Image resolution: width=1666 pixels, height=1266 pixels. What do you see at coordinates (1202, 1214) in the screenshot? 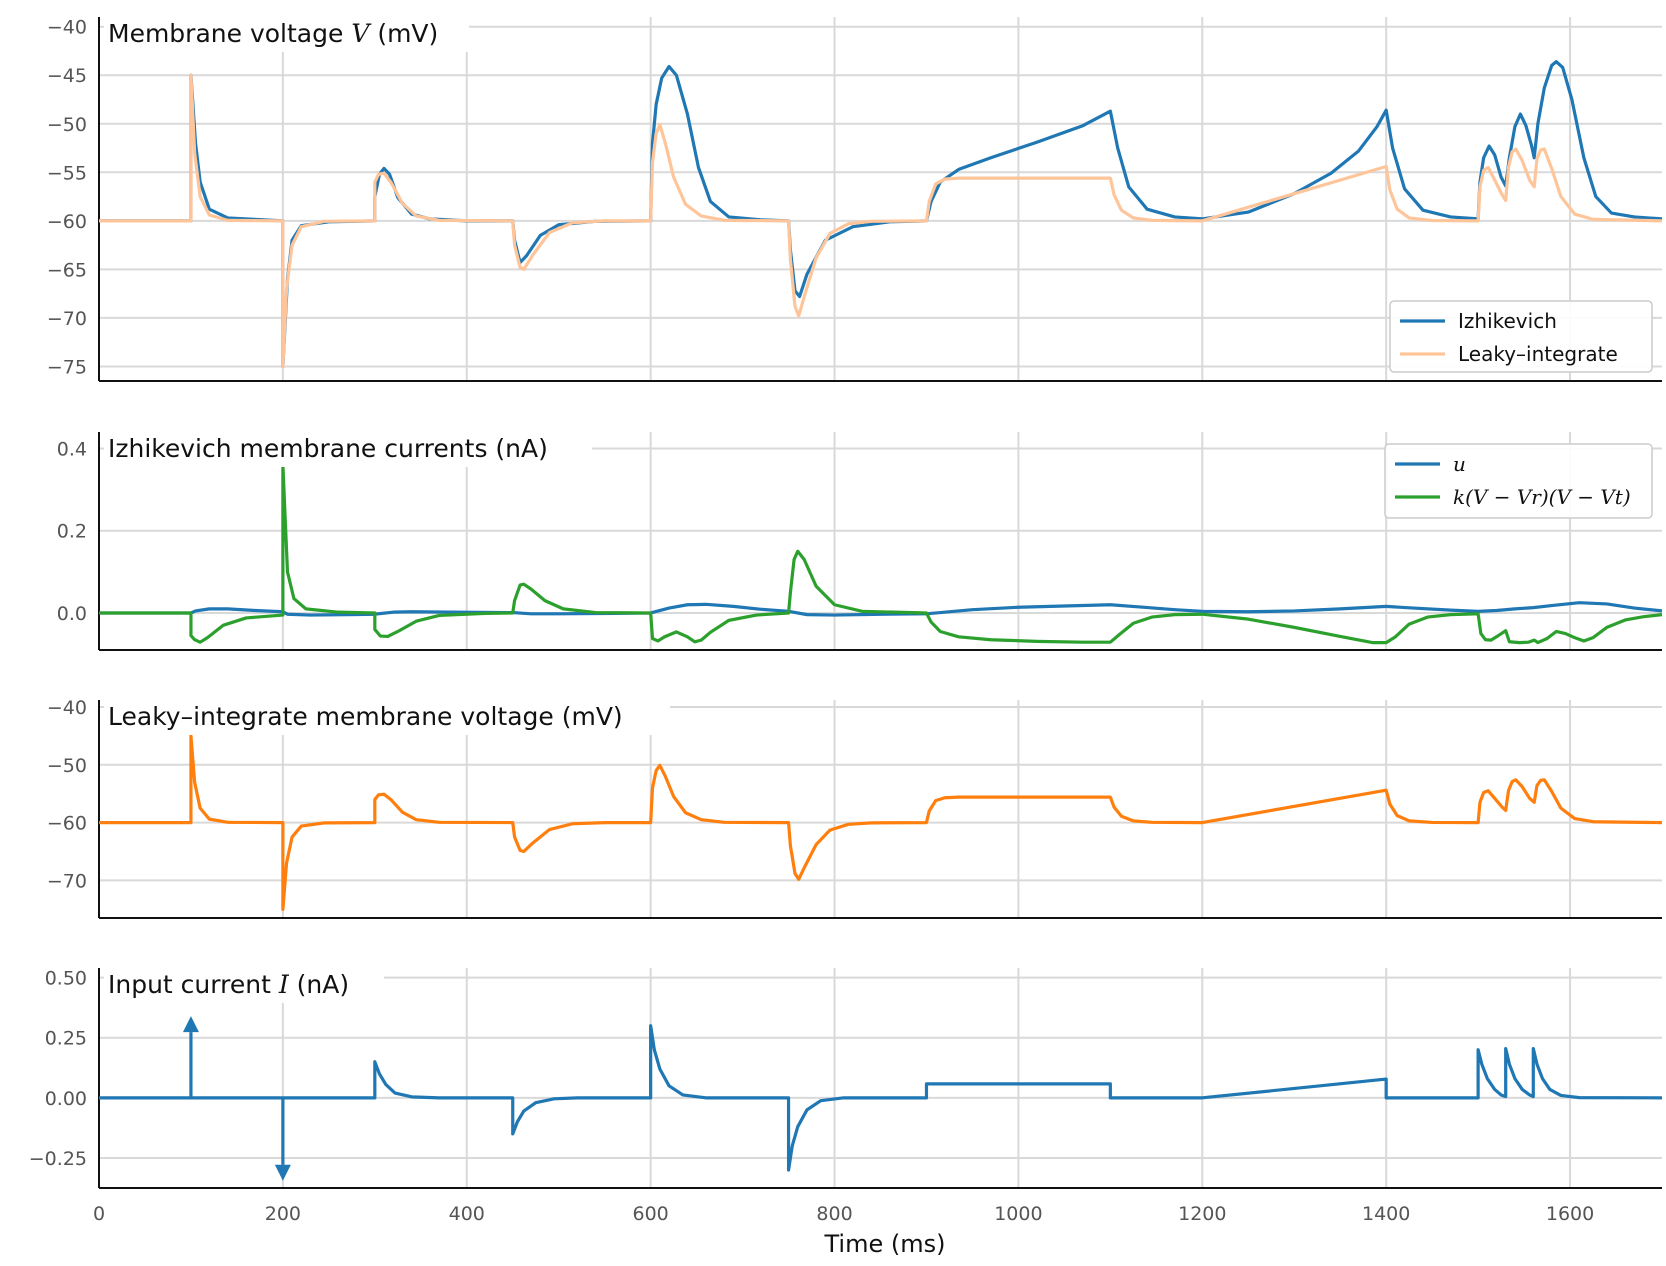
I see `x-tick-label: 1200` at bounding box center [1202, 1214].